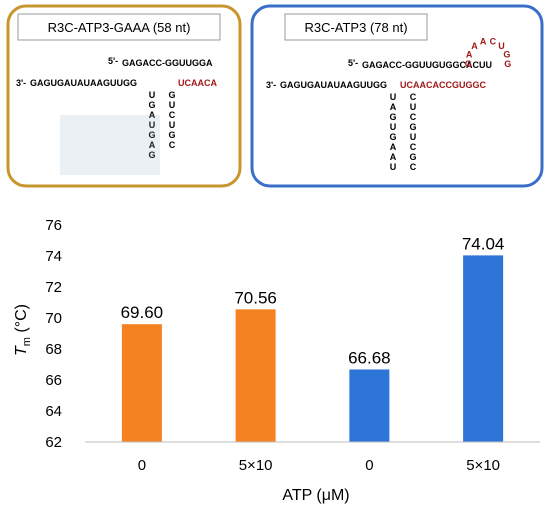 The height and width of the screenshot is (510, 550). What do you see at coordinates (21, 320) in the screenshot?
I see `y-axis-label-unit: (°C)` at bounding box center [21, 320].